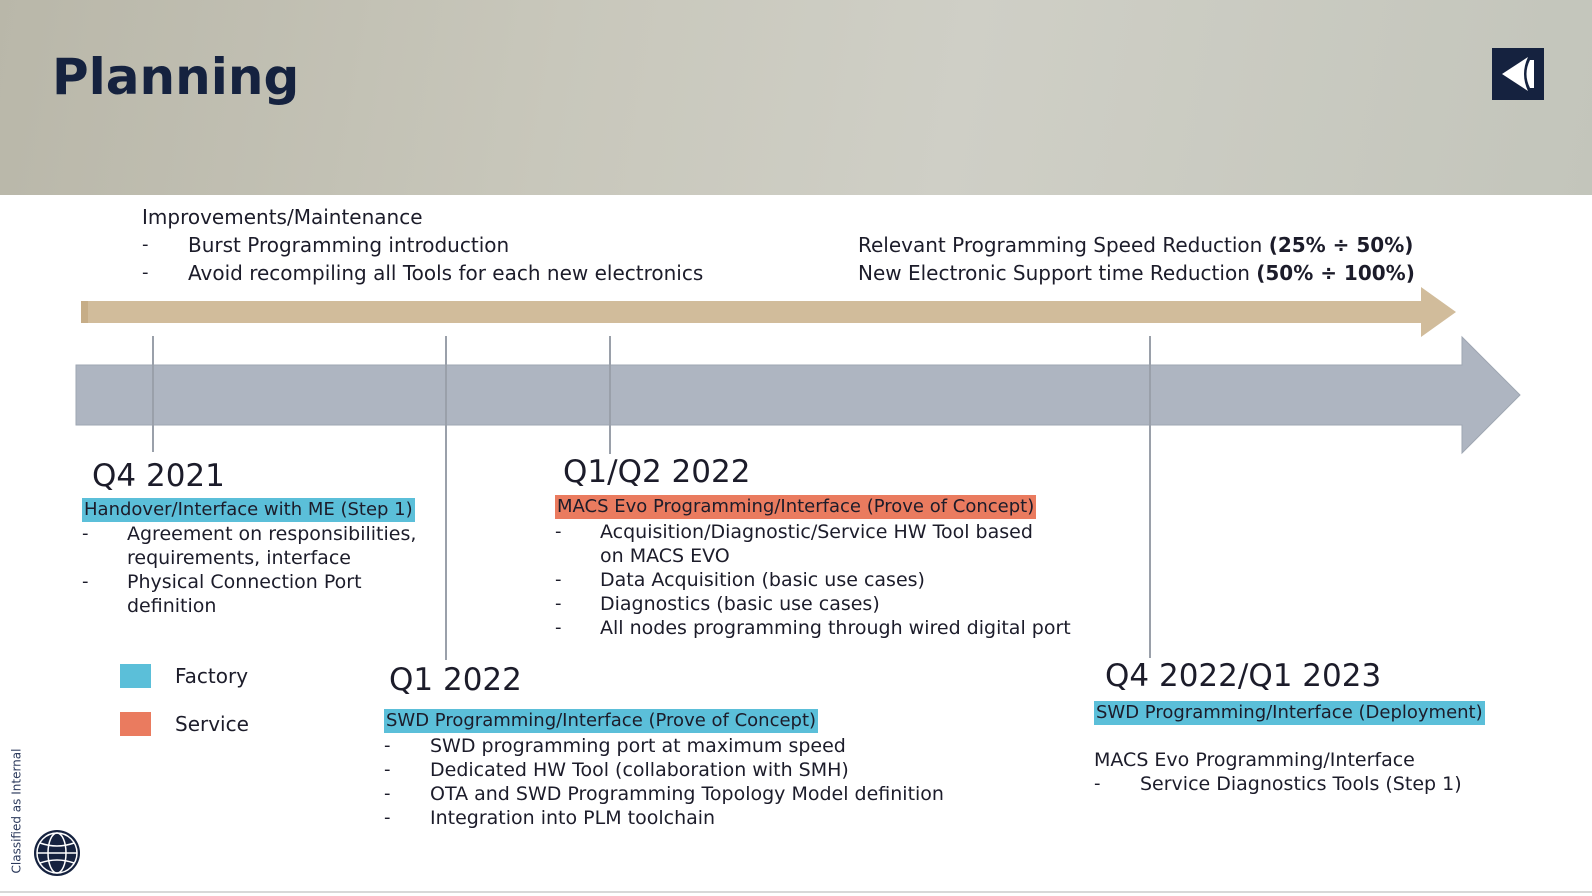 This screenshot has height=896, width=1592. What do you see at coordinates (248, 510) in the screenshot?
I see `milestone-label-factory: Handover/Interface with ME (Step 1)` at bounding box center [248, 510].